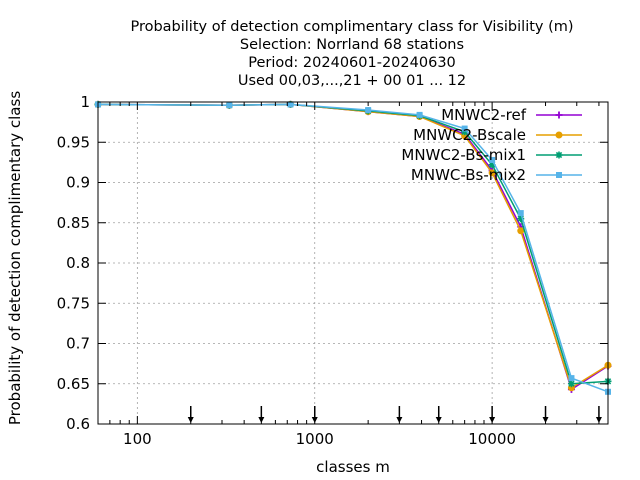  I want to click on chart-title-line-2: Selection: Norrland 68 stations, so click(352, 45).